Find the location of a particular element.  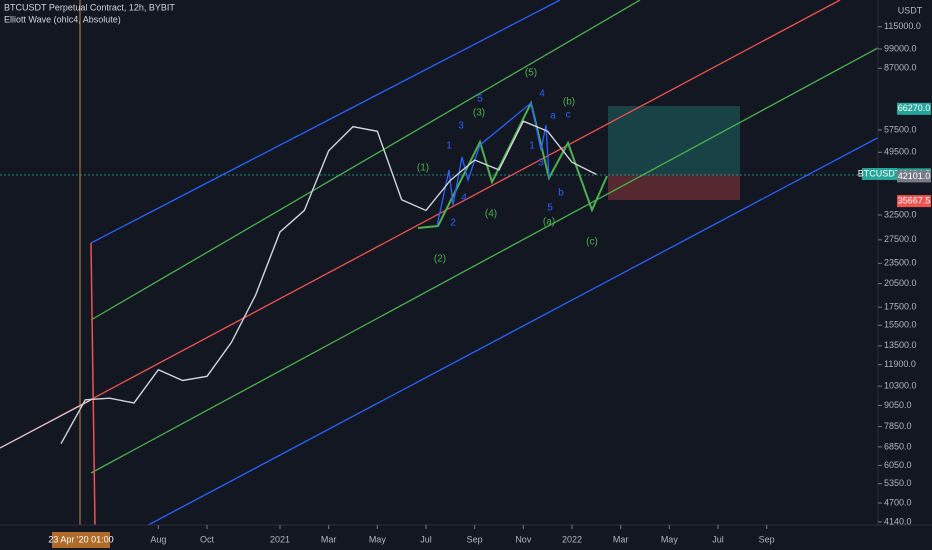

indicator-name: Elliott Wave (ohlc4, Absolute) is located at coordinates (62, 19).